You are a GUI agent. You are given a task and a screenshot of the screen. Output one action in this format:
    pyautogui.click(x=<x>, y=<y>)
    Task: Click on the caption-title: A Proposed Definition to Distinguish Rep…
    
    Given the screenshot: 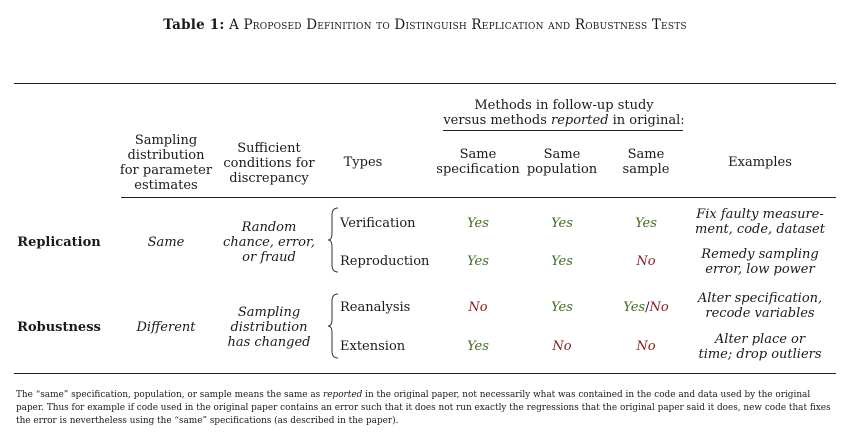 What is the action you would take?
    pyautogui.click(x=458, y=25)
    